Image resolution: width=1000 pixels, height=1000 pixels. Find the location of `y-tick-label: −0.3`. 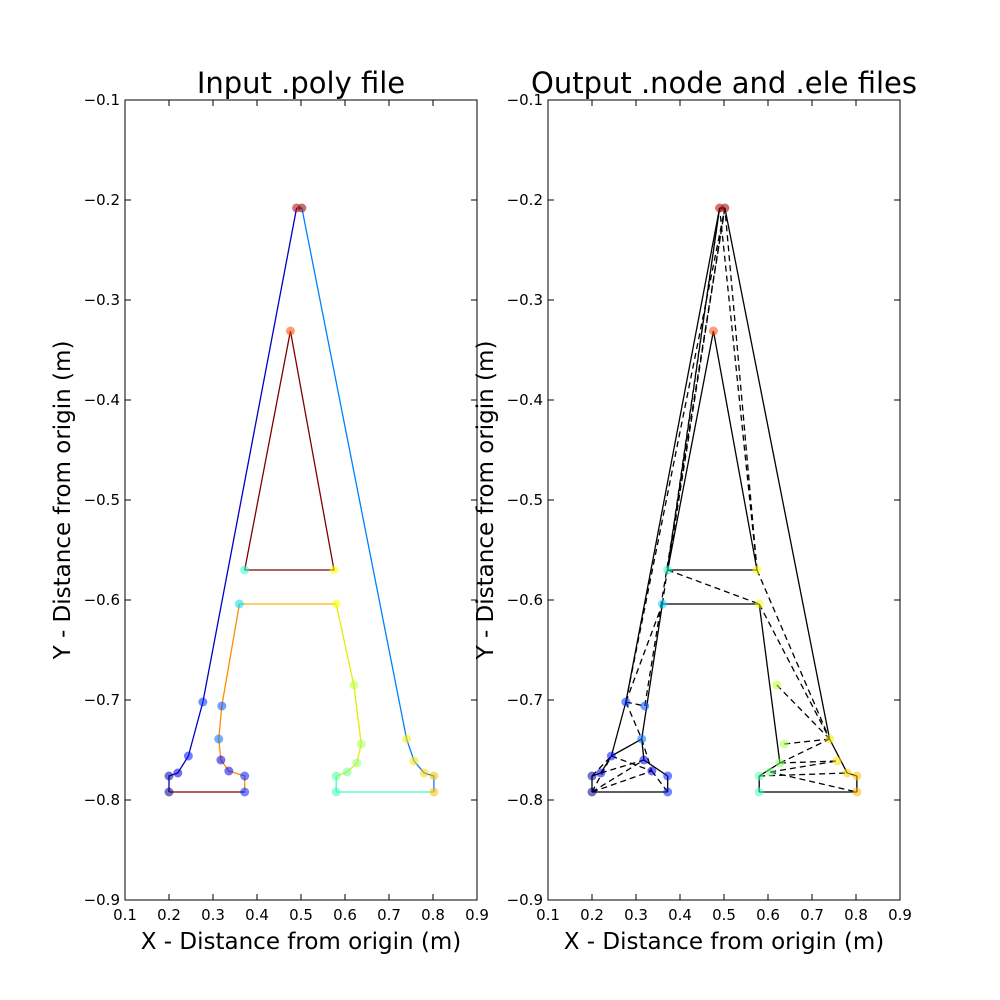

y-tick-label: −0.3 is located at coordinates (525, 300).